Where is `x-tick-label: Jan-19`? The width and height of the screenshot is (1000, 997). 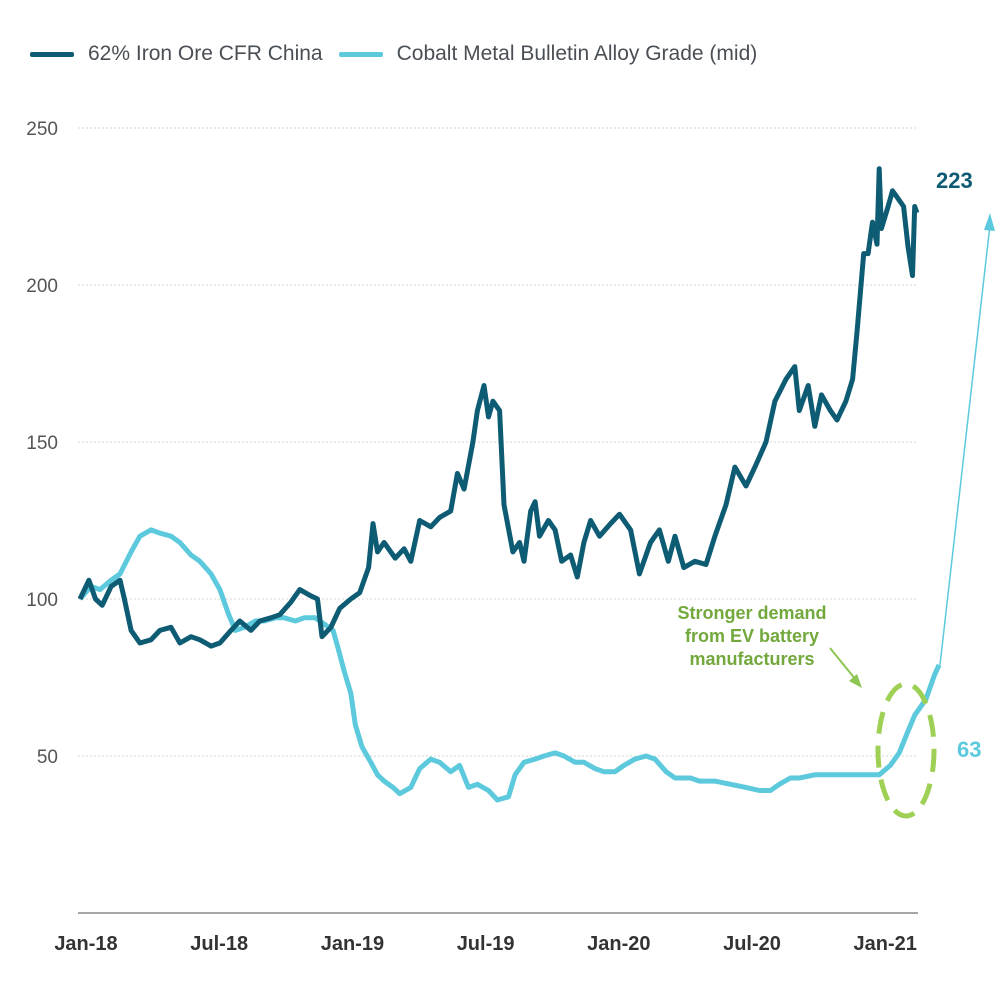
x-tick-label: Jan-19 is located at coordinates (352, 944).